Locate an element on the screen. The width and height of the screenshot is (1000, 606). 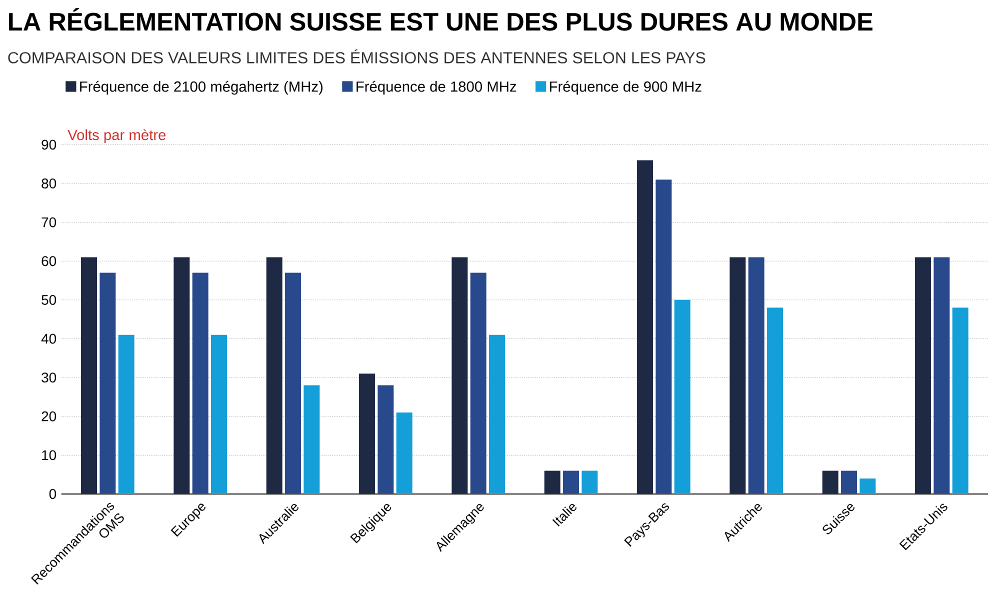
y-axis-title: Volts par mètre is located at coordinates (117, 136).